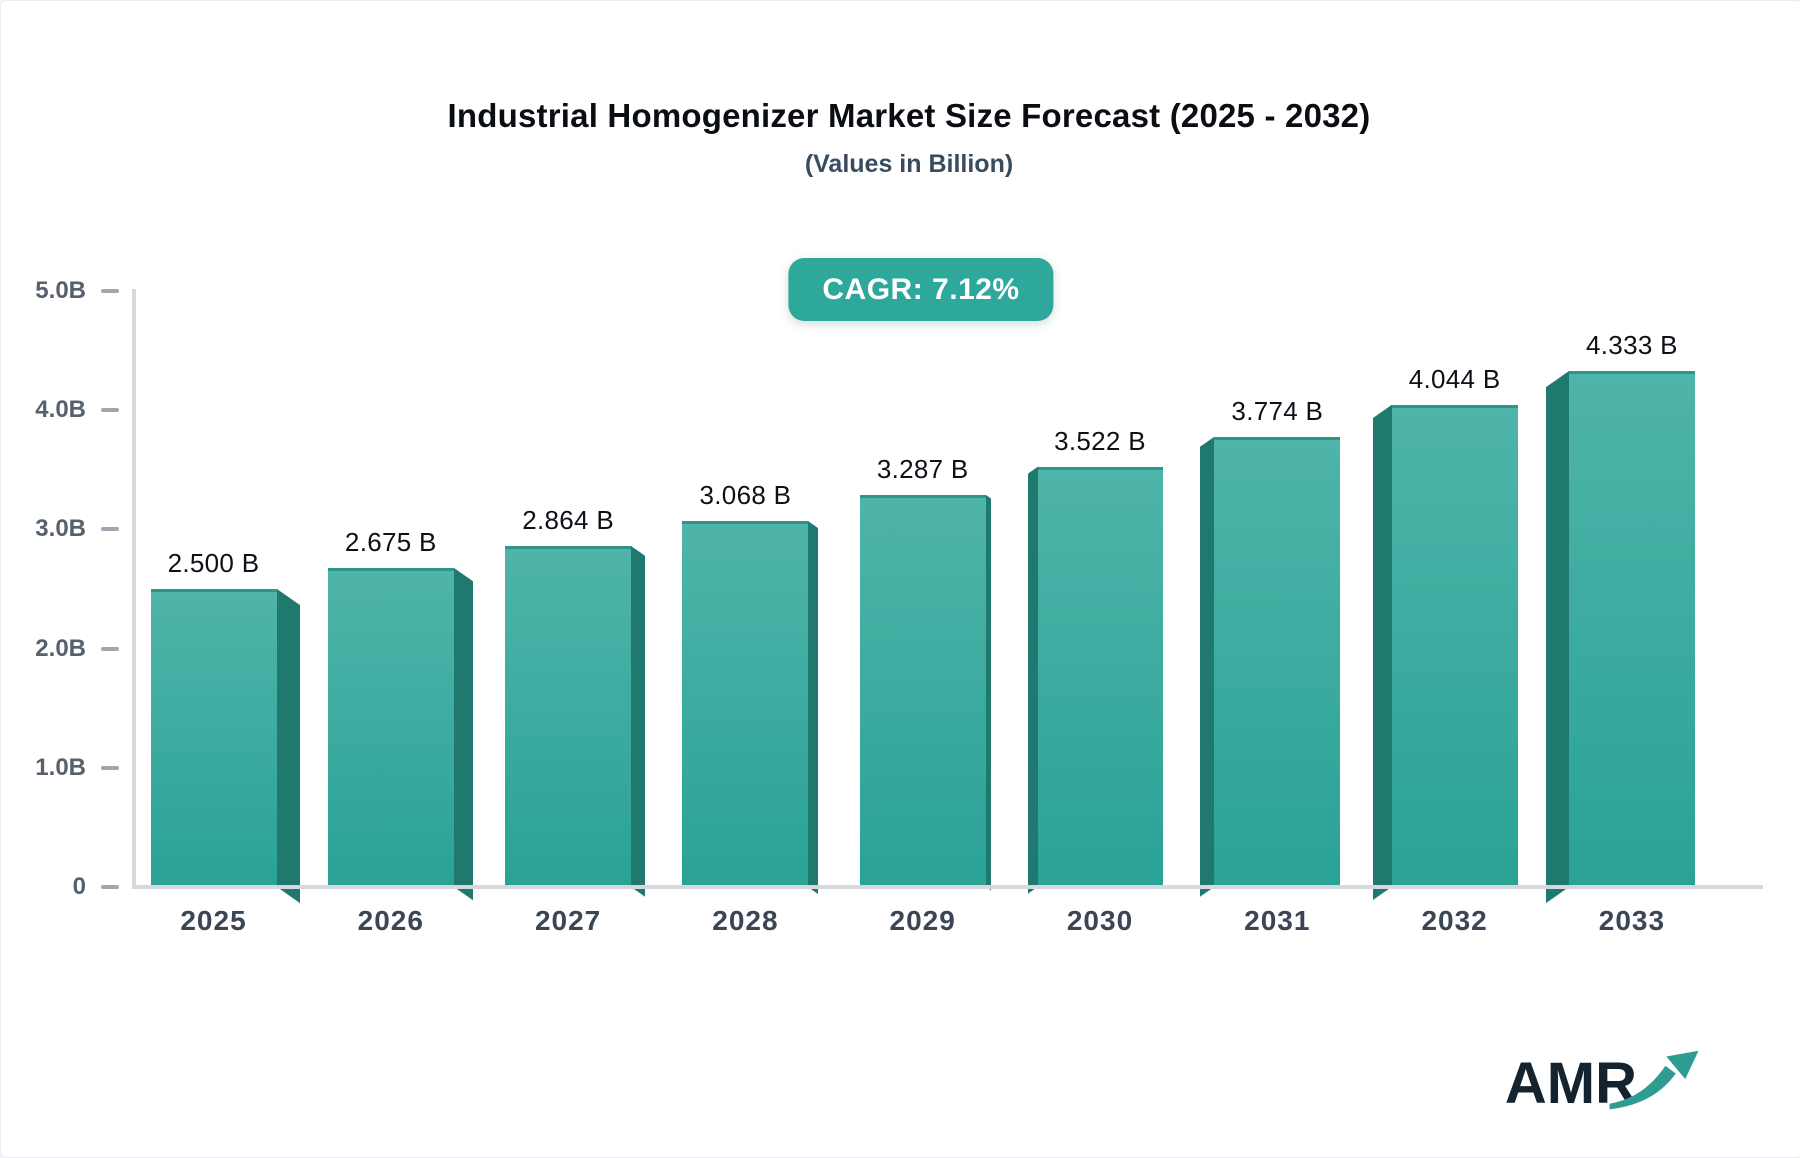 The height and width of the screenshot is (1158, 1800). What do you see at coordinates (60, 648) in the screenshot?
I see `y-tick-label: 2.0B` at bounding box center [60, 648].